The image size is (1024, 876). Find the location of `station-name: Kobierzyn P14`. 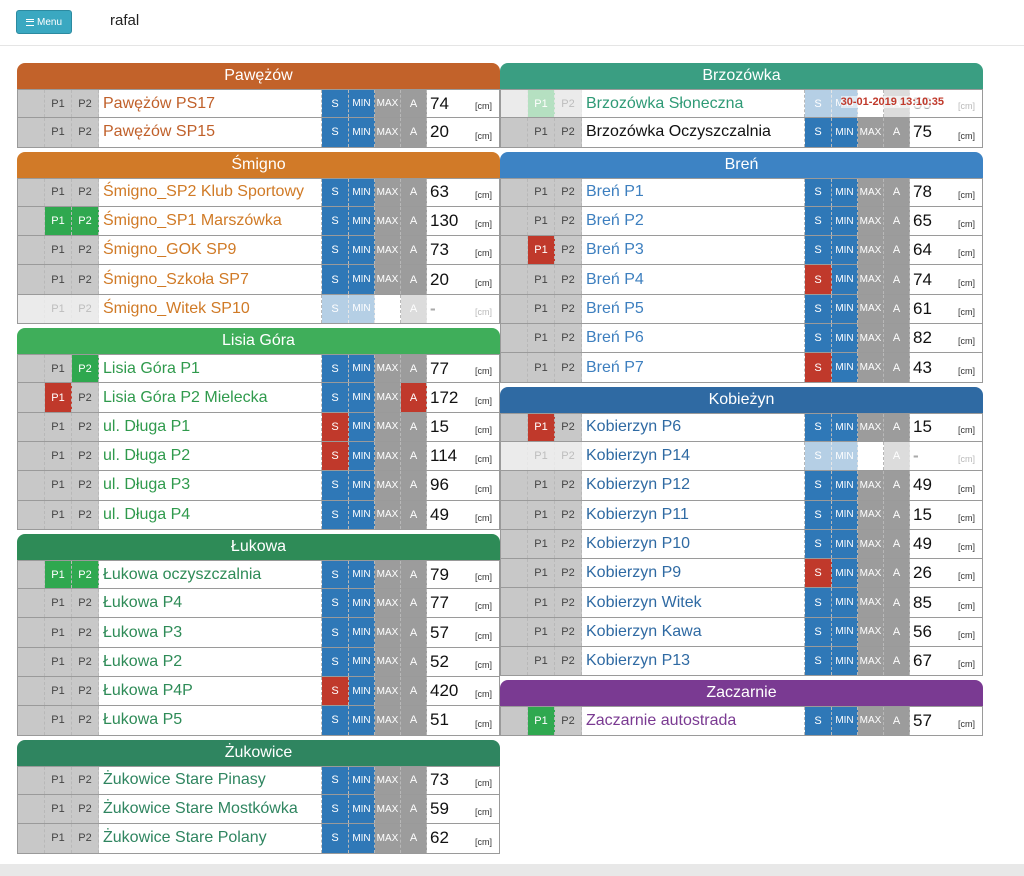

station-name: Kobierzyn P14 is located at coordinates (693, 456).